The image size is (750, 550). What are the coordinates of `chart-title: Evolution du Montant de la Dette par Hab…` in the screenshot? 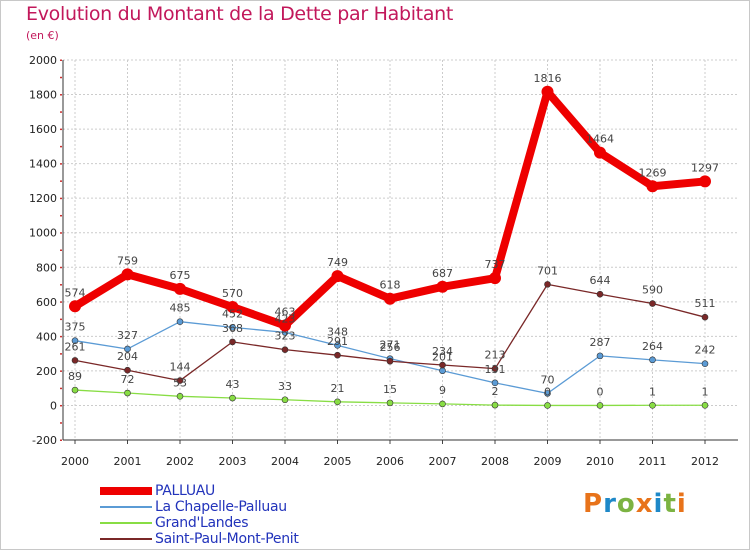 It's located at (240, 14).